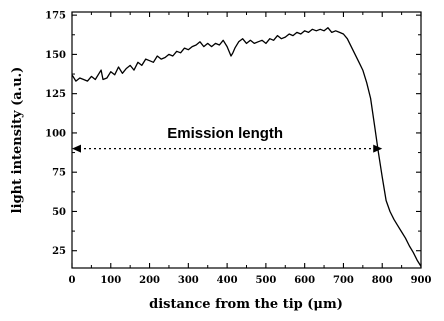 Image resolution: width=444 pixels, height=321 pixels. Describe the element at coordinates (55, 133) in the screenshot. I see `y-tick-label: 100` at that location.